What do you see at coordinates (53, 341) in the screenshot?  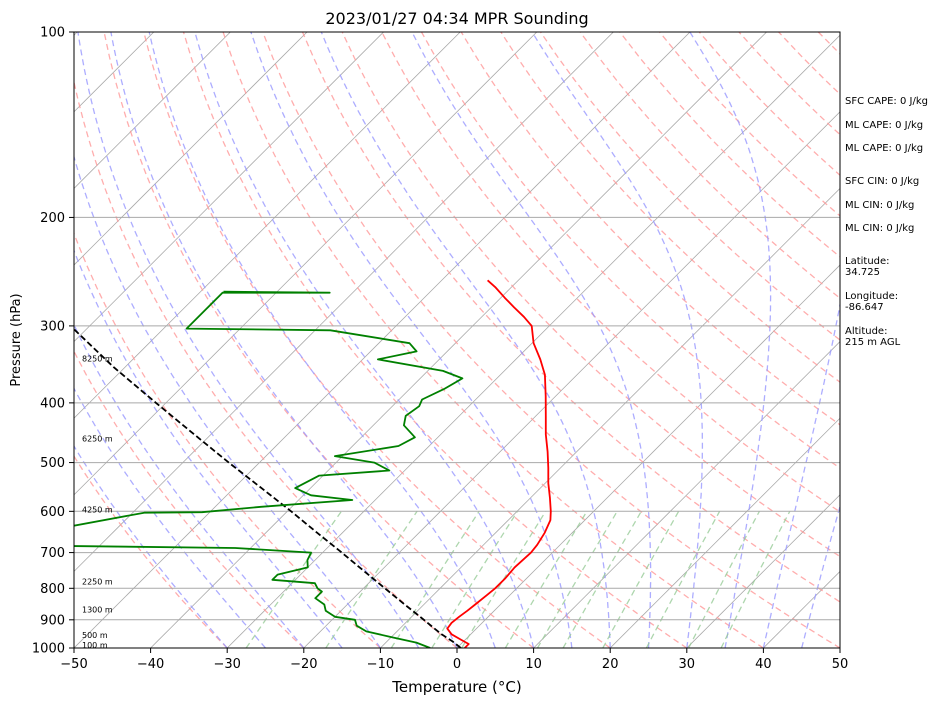 I see `y-axis: 1000 900 800 700 600 500 400 300 200 100` at bounding box center [53, 341].